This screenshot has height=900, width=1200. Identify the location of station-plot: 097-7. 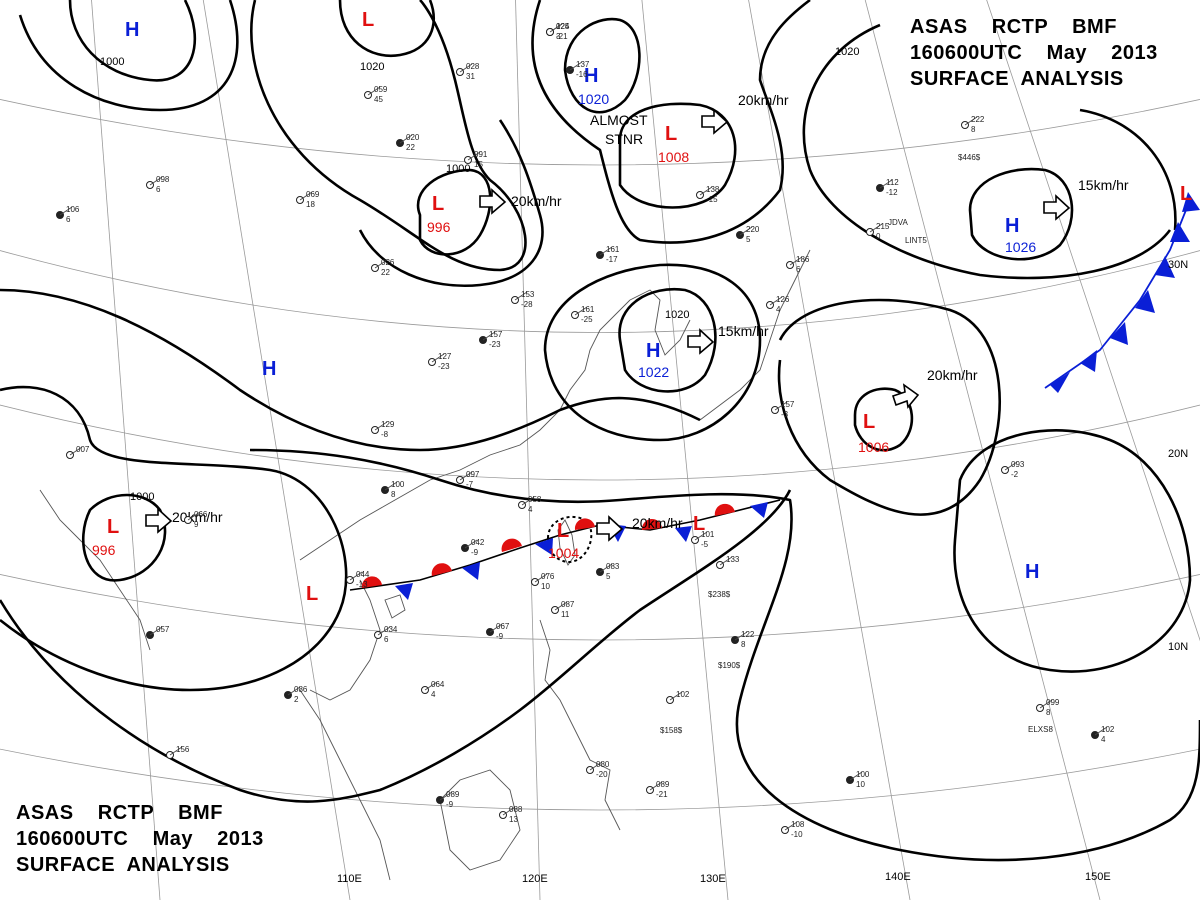
(468, 479).